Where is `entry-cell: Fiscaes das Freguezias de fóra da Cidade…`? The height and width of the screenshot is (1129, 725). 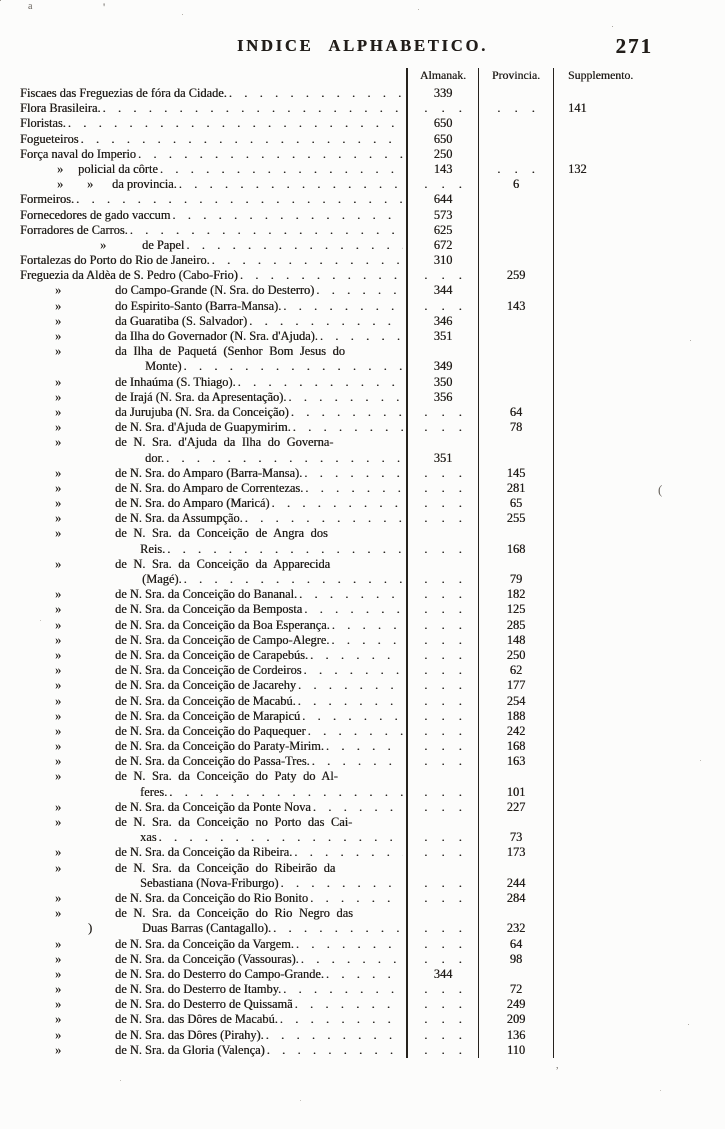 entry-cell: Fiscaes das Freguezias de fóra da Cidade… is located at coordinates (203, 93).